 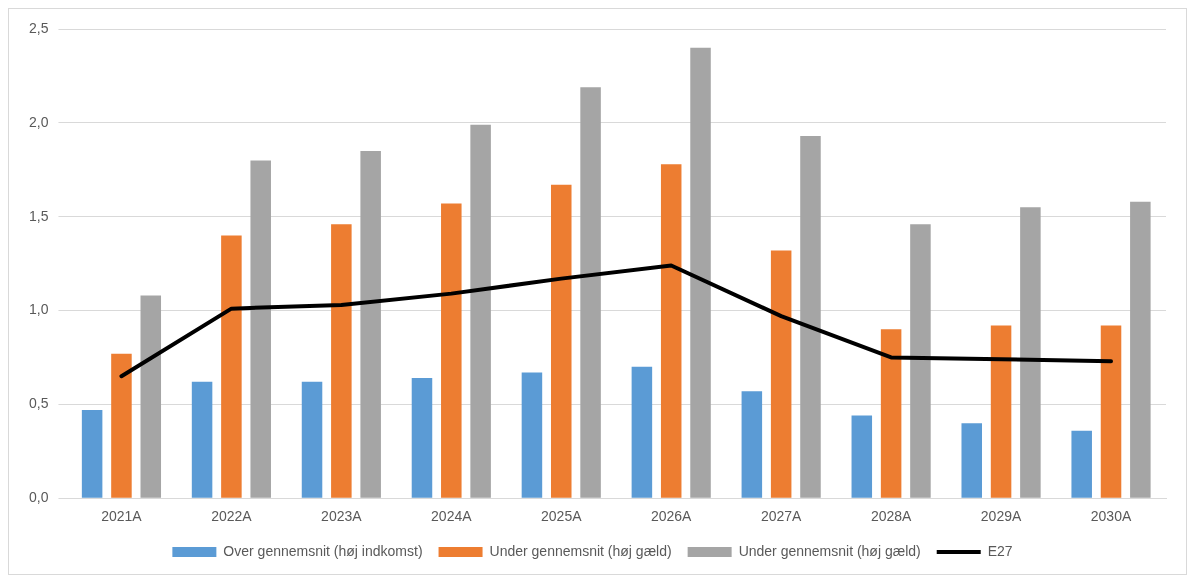 I want to click on y-tick-label: 2,0, so click(x=38, y=121).